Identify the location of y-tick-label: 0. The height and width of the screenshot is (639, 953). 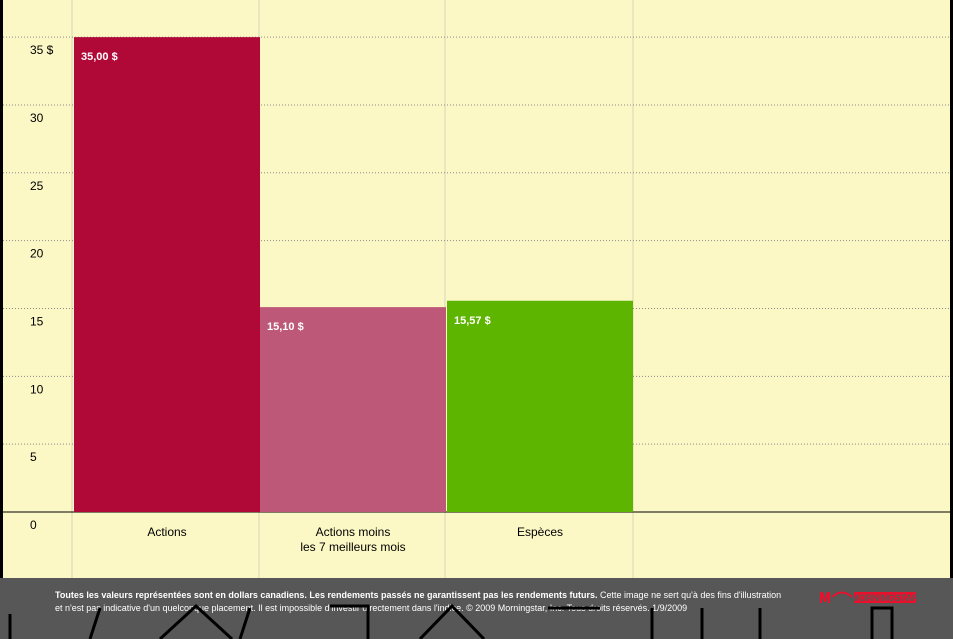
(33, 525).